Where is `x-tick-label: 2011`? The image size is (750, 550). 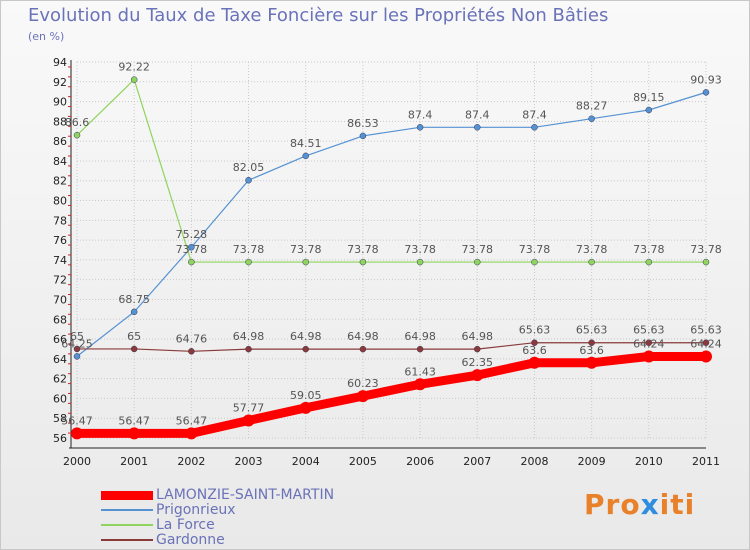 x-tick-label: 2011 is located at coordinates (706, 461).